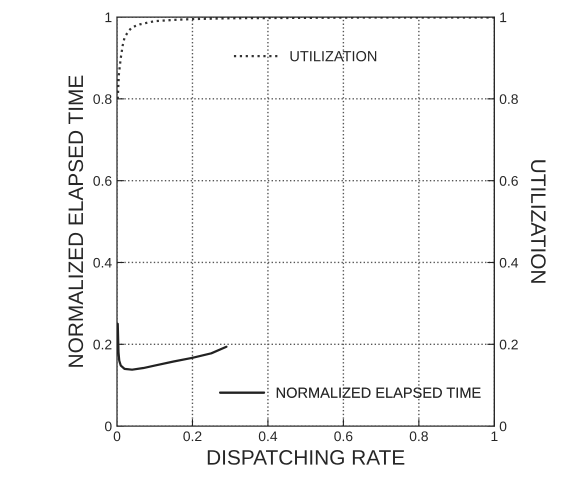 This screenshot has width=585, height=487. I want to click on y2-tick-label: 0.4, so click(509, 263).